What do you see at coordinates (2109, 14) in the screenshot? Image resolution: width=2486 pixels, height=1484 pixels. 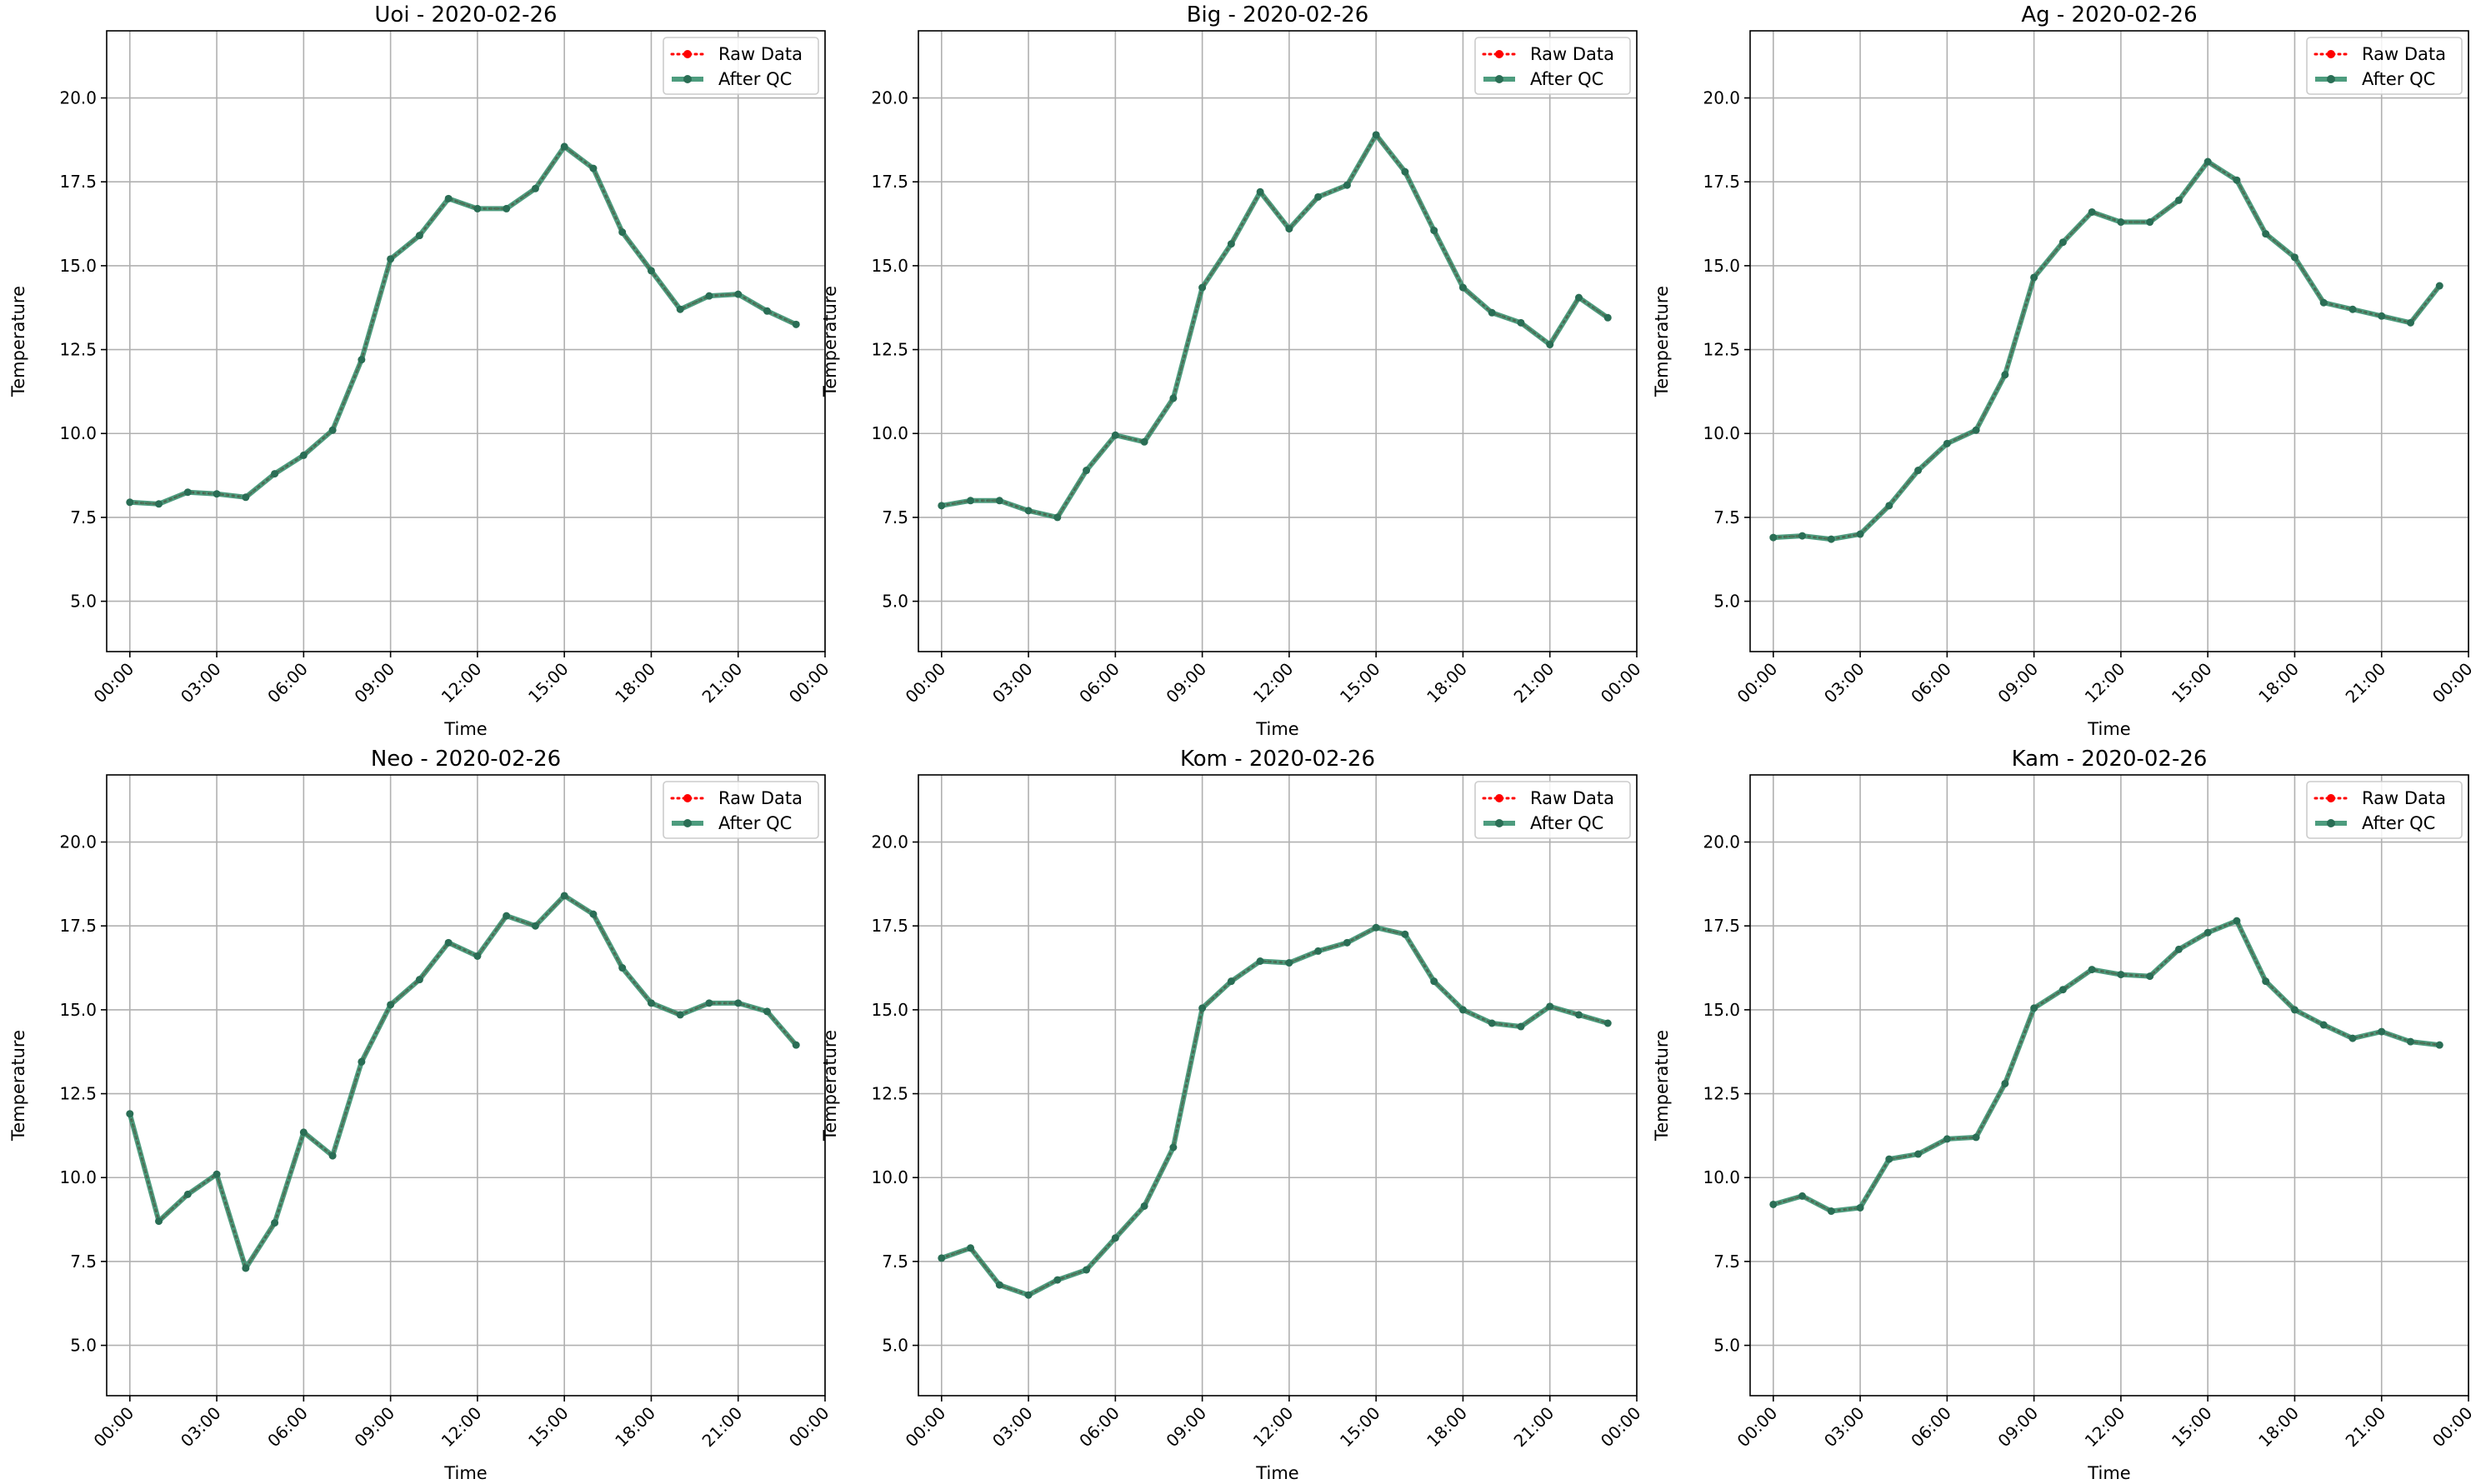 I see `chart-title: Ag - 2020-02-26` at bounding box center [2109, 14].